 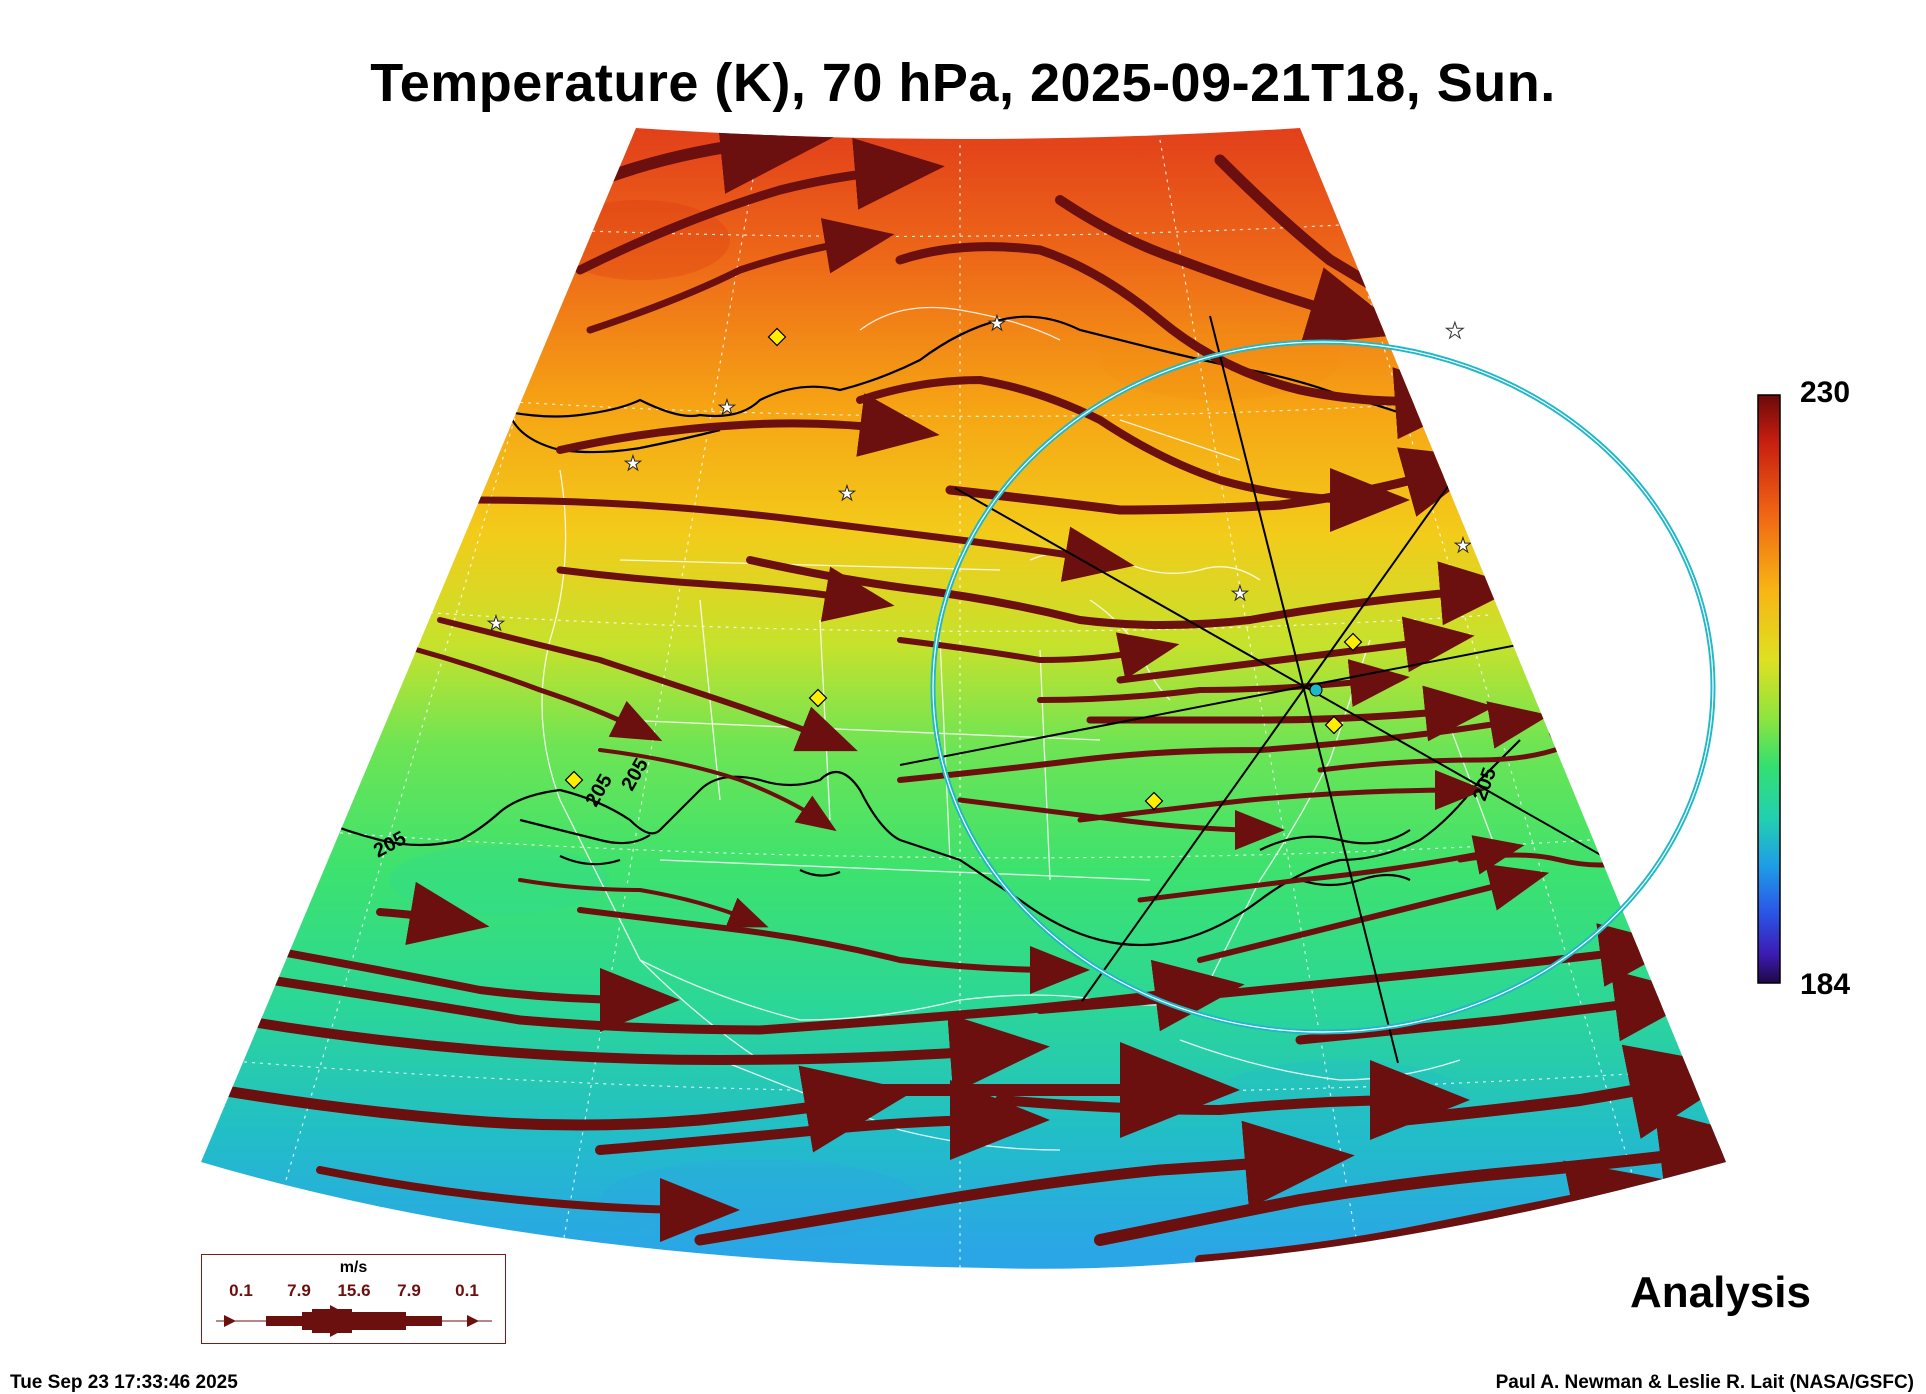 What do you see at coordinates (1825, 984) in the screenshot?
I see `colorbar-min-label: 184` at bounding box center [1825, 984].